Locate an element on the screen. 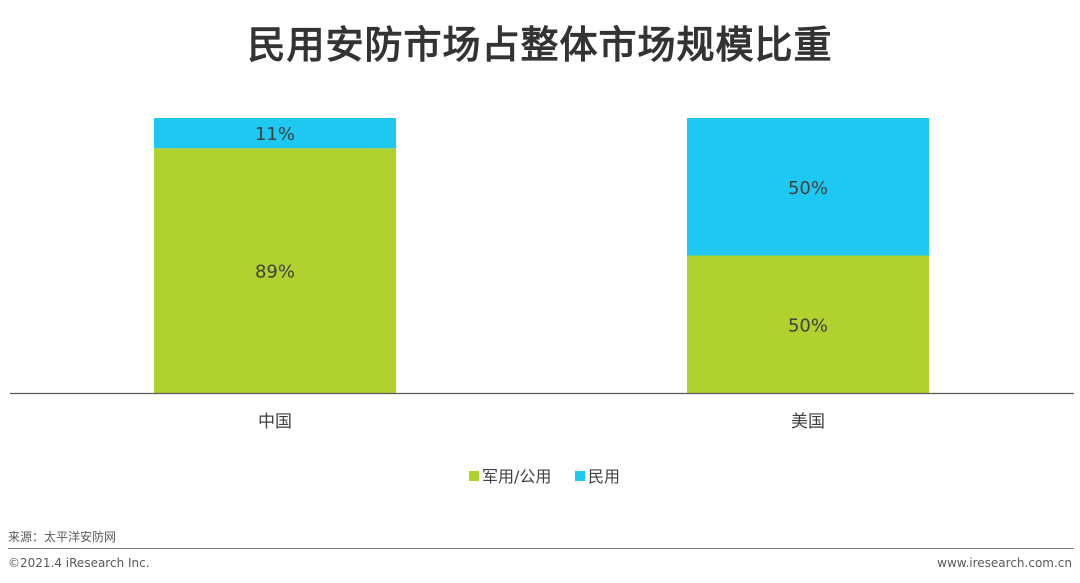  source-note: 来源：太平洋安防网 is located at coordinates (62, 537).